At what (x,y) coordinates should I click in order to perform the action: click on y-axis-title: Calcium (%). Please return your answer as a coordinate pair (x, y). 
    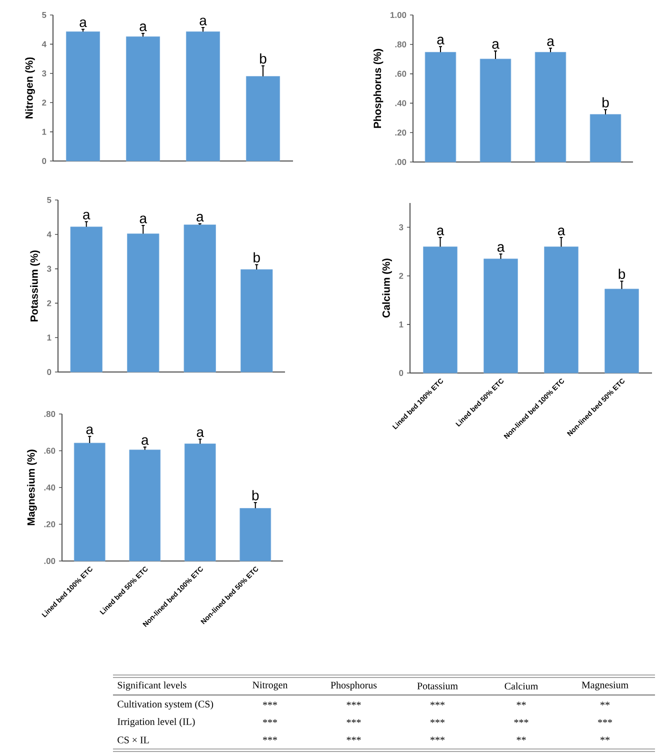
    Looking at the image, I should click on (387, 288).